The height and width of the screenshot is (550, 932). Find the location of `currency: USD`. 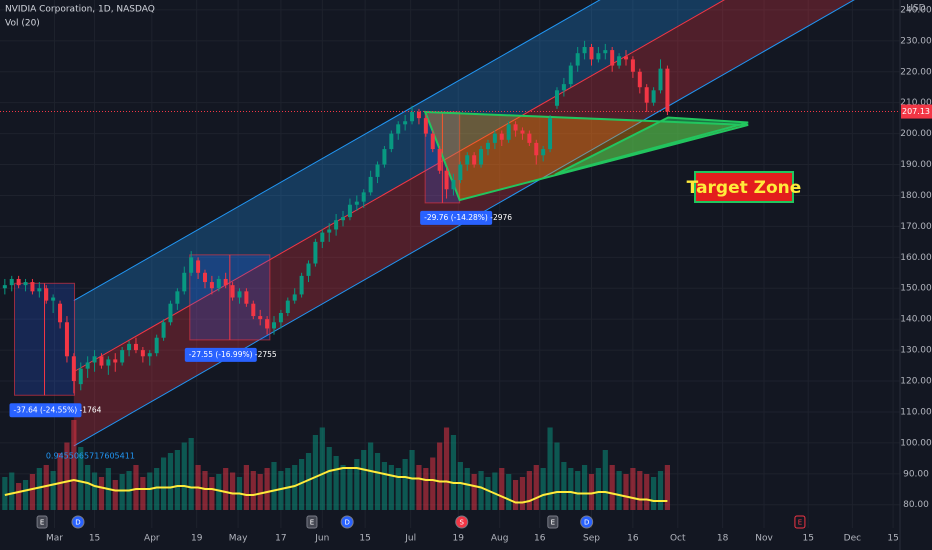

currency: USD is located at coordinates (915, 9).